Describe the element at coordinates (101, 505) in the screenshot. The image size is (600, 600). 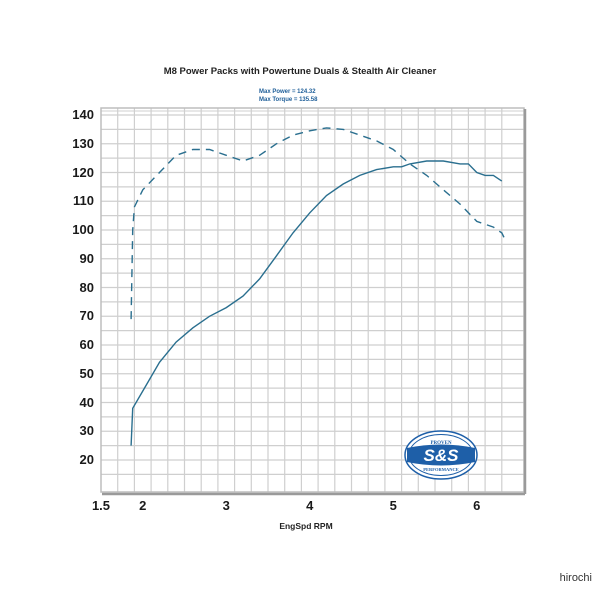
I see `x-tick-label: 1.5` at that location.